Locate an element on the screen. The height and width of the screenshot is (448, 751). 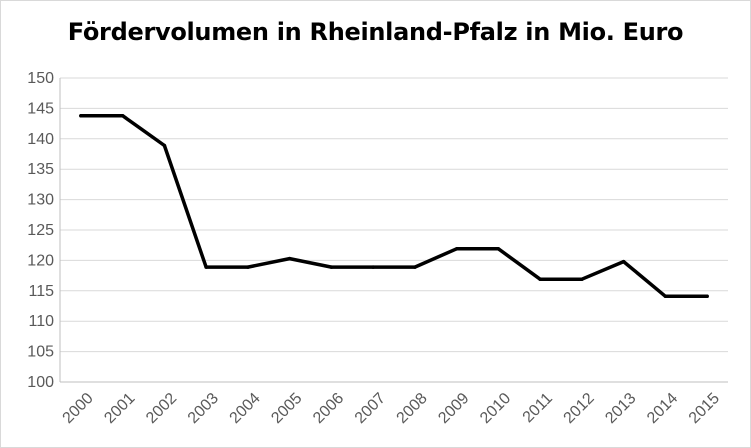
y-tick-label: 140 is located at coordinates (40, 139).